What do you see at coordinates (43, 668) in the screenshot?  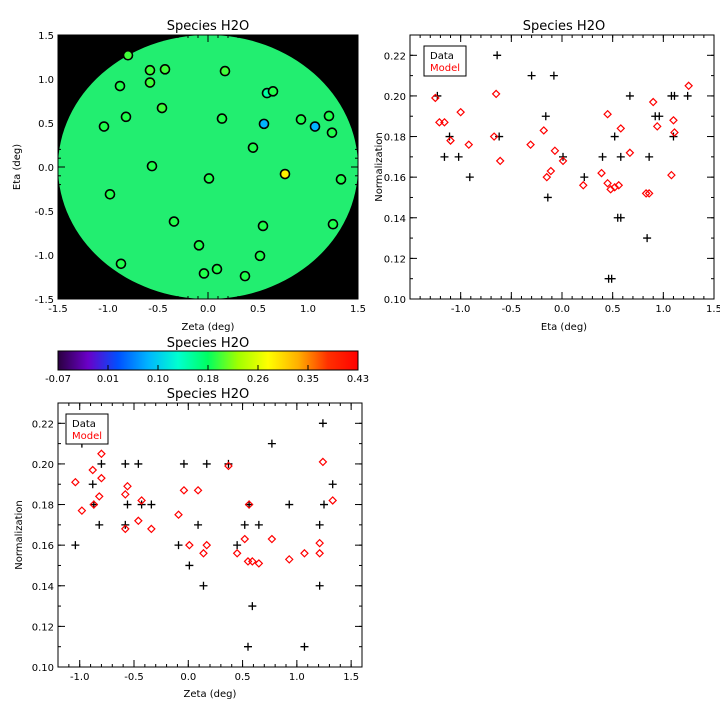 I see `zeta-ytick-label: 0.10` at bounding box center [43, 668].